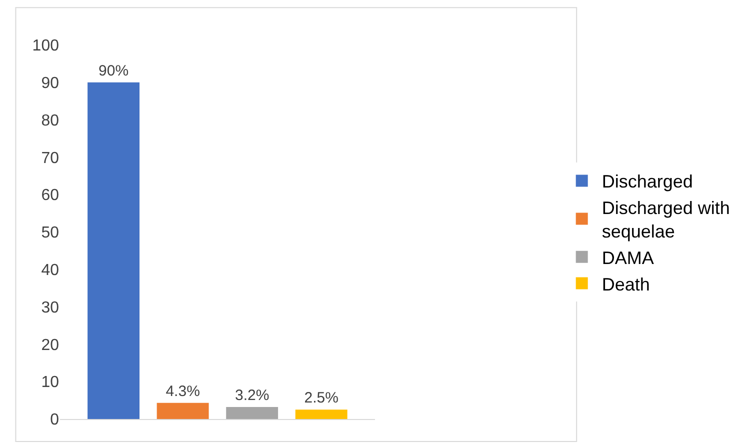 This screenshot has height=444, width=748. I want to click on data-label: 3.2%, so click(252, 395).